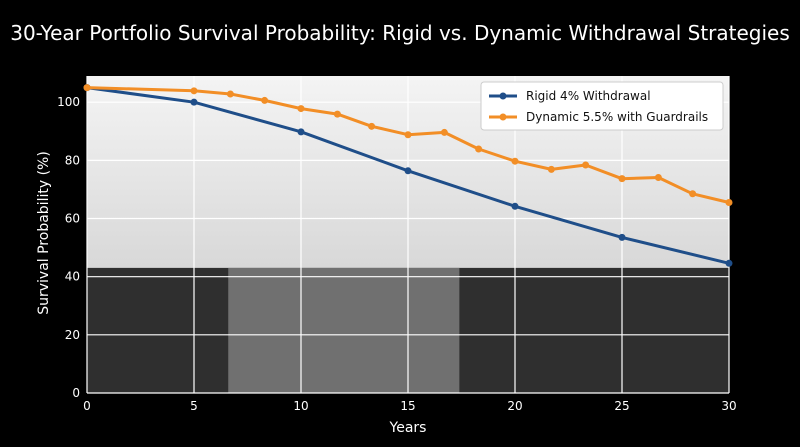 The image size is (800, 447). Describe the element at coordinates (72, 277) in the screenshot. I see `y-tick-label: 40` at that location.